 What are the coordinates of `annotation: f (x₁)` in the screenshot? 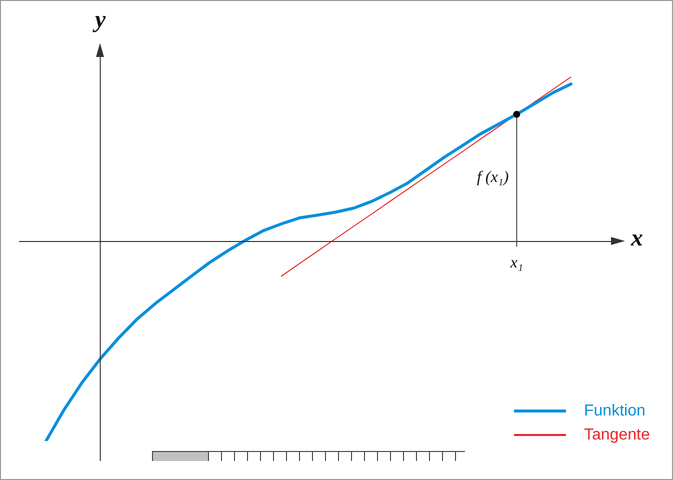 It's located at (492, 177).